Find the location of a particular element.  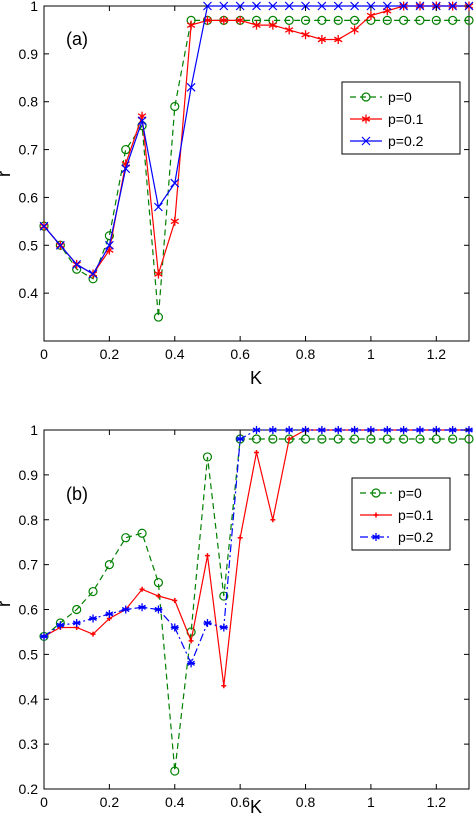

panel-b-y-tick-label: 0.6 is located at coordinates (29, 610).